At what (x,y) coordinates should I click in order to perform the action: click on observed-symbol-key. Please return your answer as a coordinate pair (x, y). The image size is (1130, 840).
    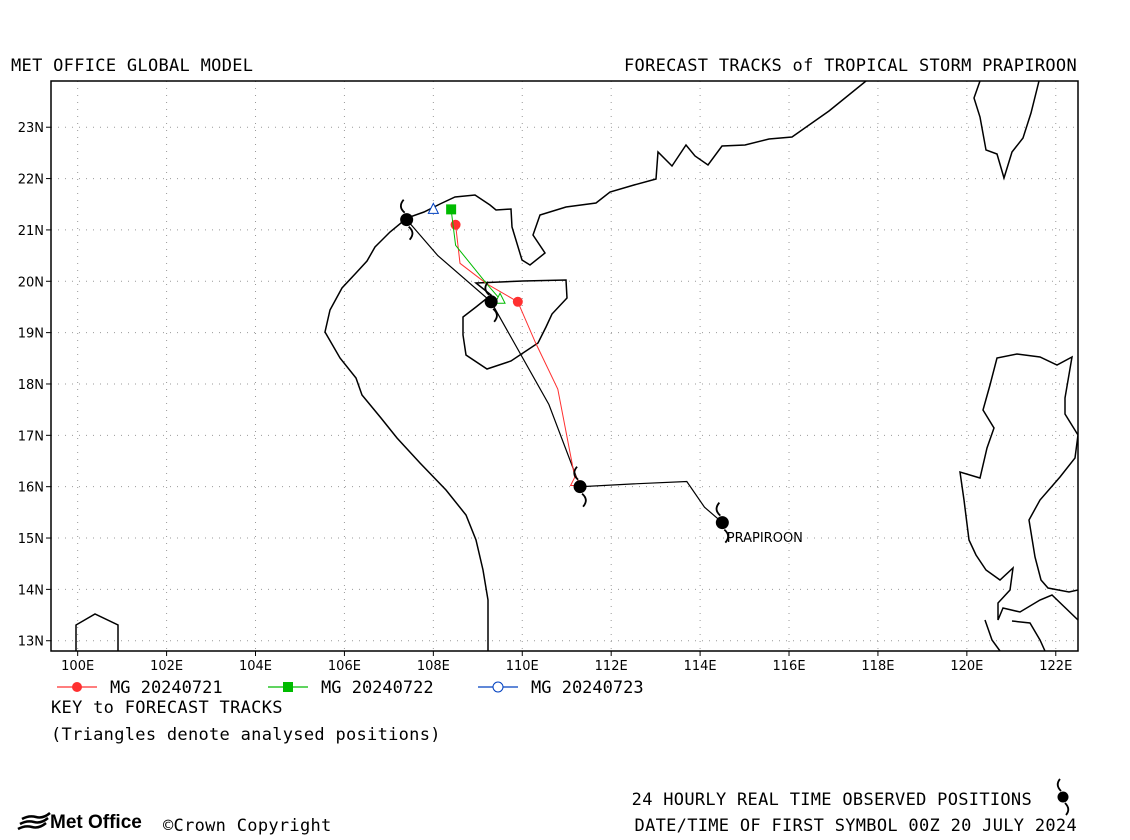
    Looking at the image, I should click on (1063, 797).